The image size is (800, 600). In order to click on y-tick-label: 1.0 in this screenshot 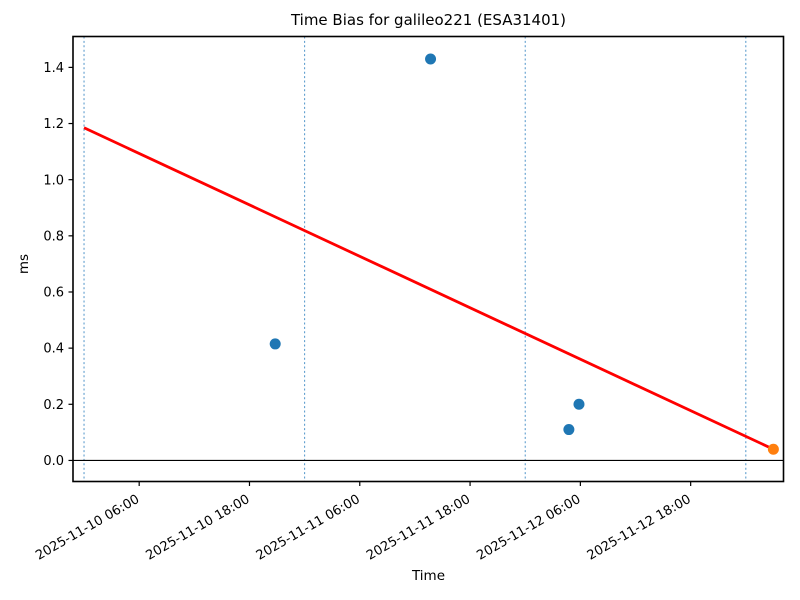, I will do `click(53, 180)`.